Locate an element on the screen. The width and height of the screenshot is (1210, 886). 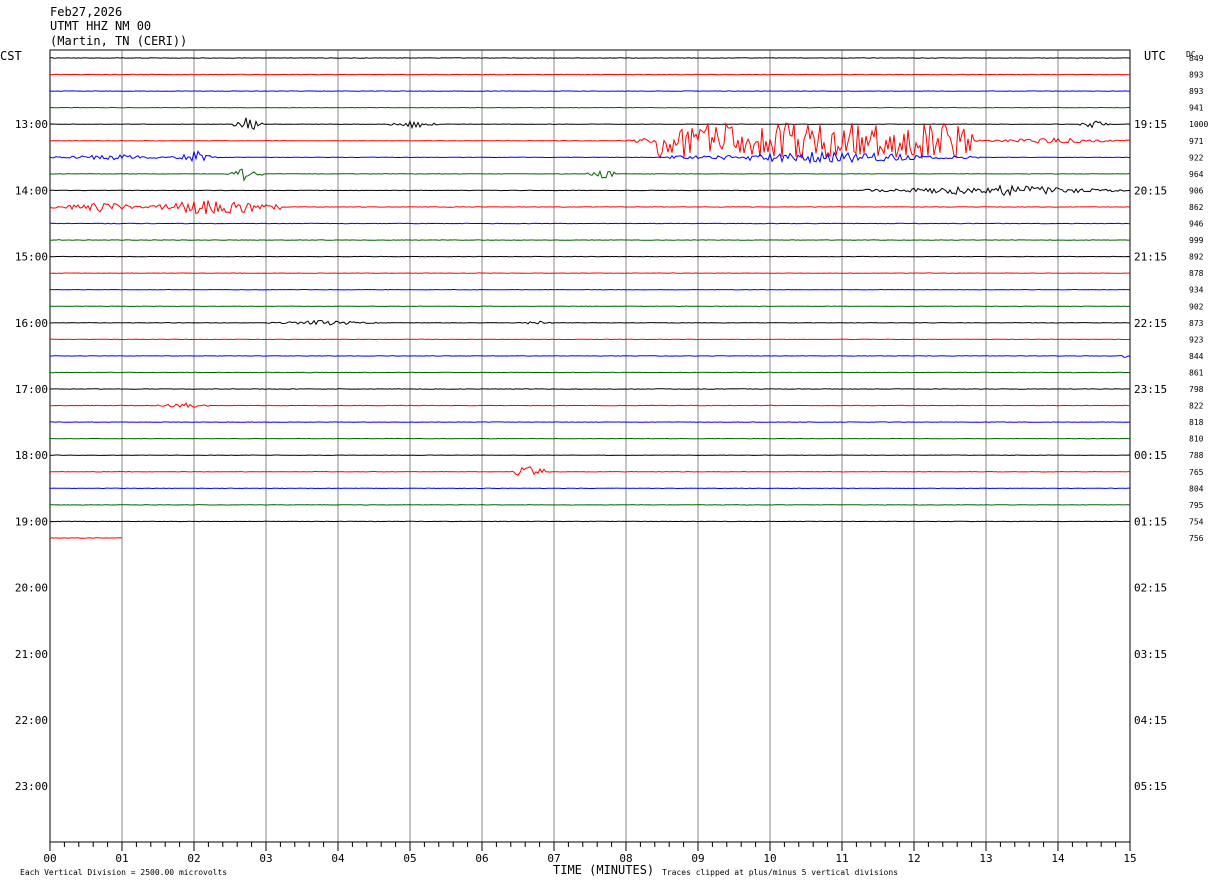
dc-offset: 964 is located at coordinates (1196, 174).